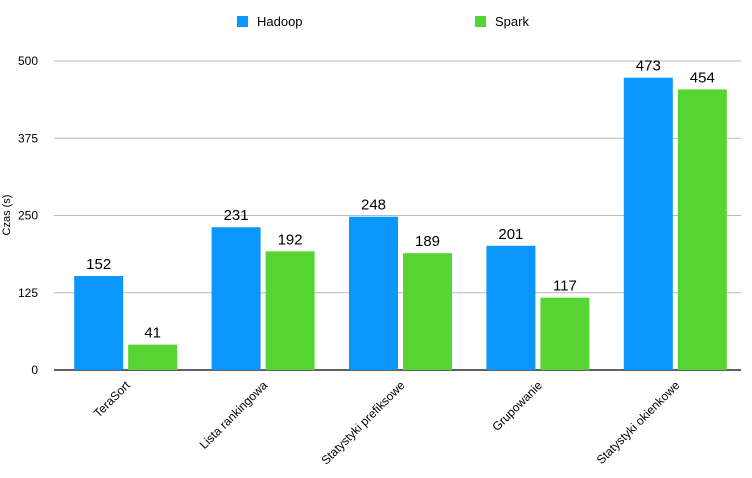 This screenshot has width=752, height=478. I want to click on data-label: 189, so click(427, 241).